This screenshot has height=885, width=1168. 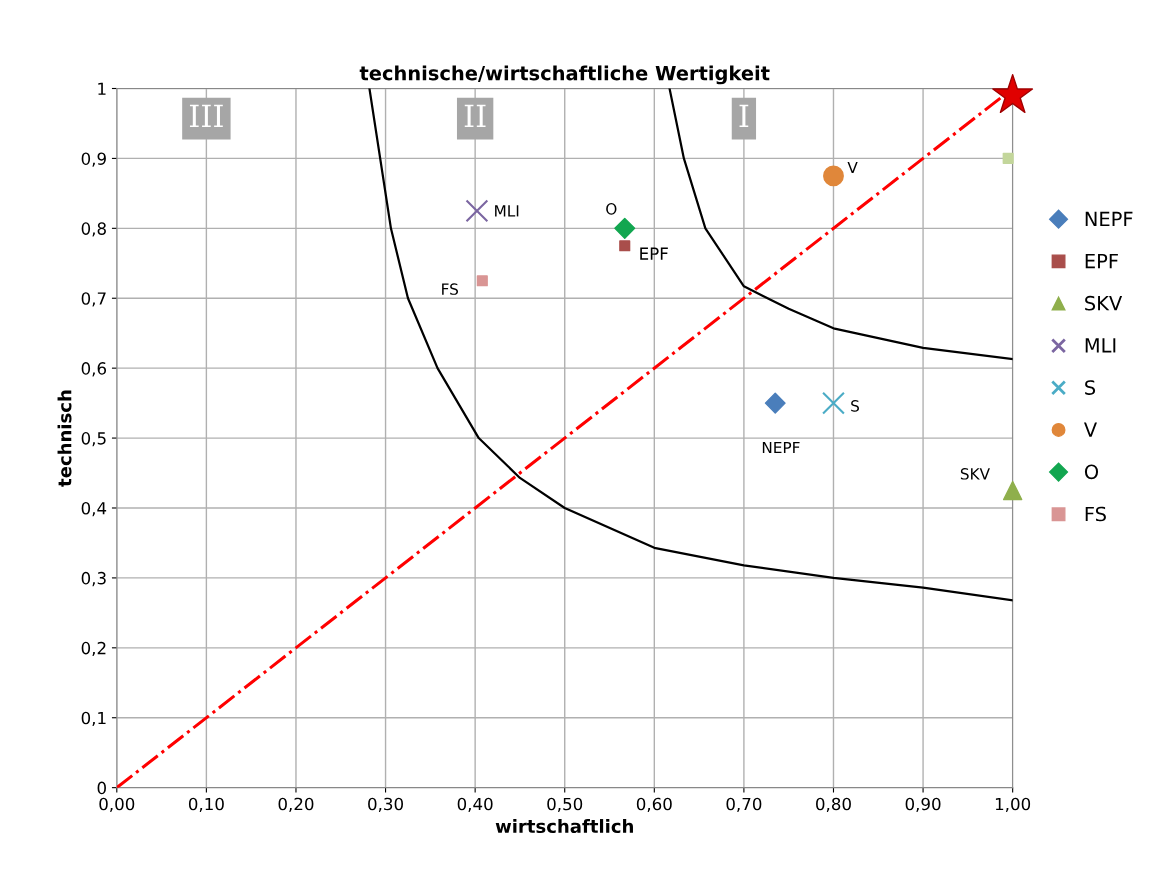 I want to click on annotation: III, so click(x=206, y=115).